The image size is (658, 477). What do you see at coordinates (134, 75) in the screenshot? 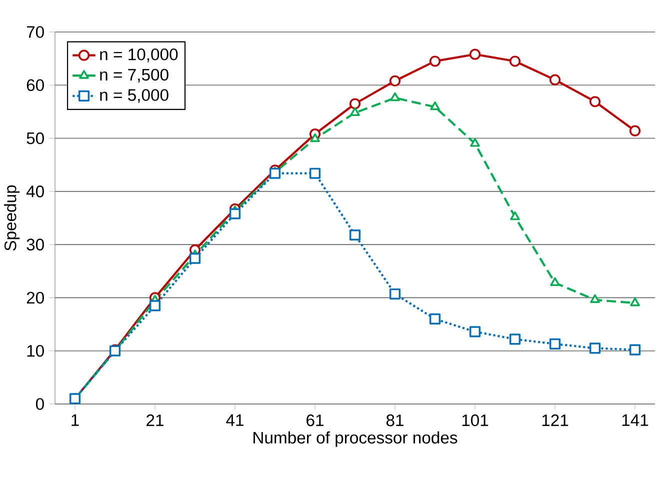
I see `legend-label: n = 7,500` at bounding box center [134, 75].